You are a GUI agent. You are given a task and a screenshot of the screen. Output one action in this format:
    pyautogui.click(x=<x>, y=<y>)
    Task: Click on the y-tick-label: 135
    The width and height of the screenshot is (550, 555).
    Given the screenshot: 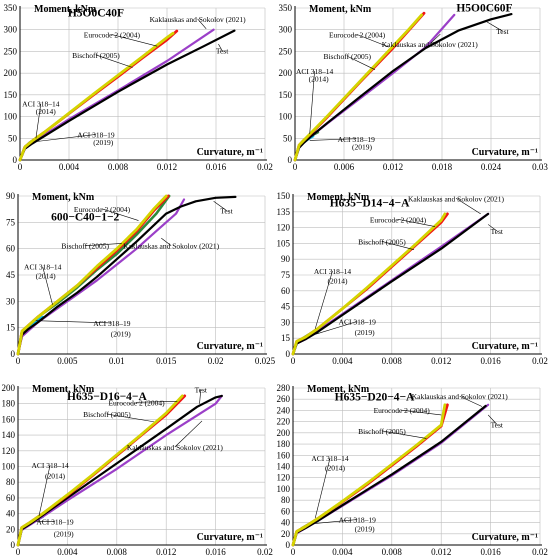 What is the action you would take?
    pyautogui.click(x=284, y=212)
    